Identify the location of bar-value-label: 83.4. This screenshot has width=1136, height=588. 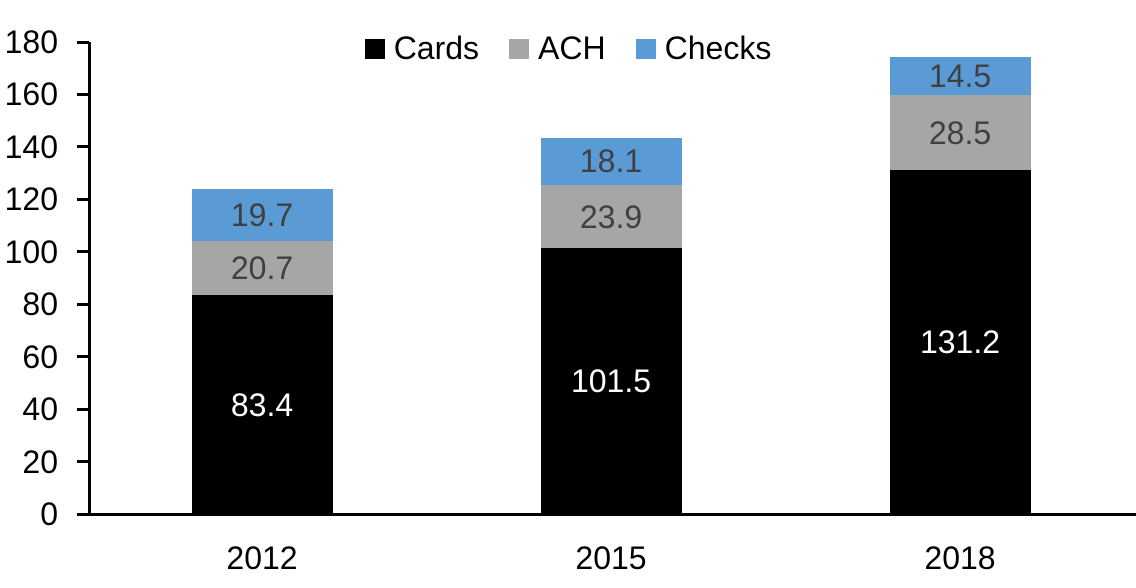
(262, 404).